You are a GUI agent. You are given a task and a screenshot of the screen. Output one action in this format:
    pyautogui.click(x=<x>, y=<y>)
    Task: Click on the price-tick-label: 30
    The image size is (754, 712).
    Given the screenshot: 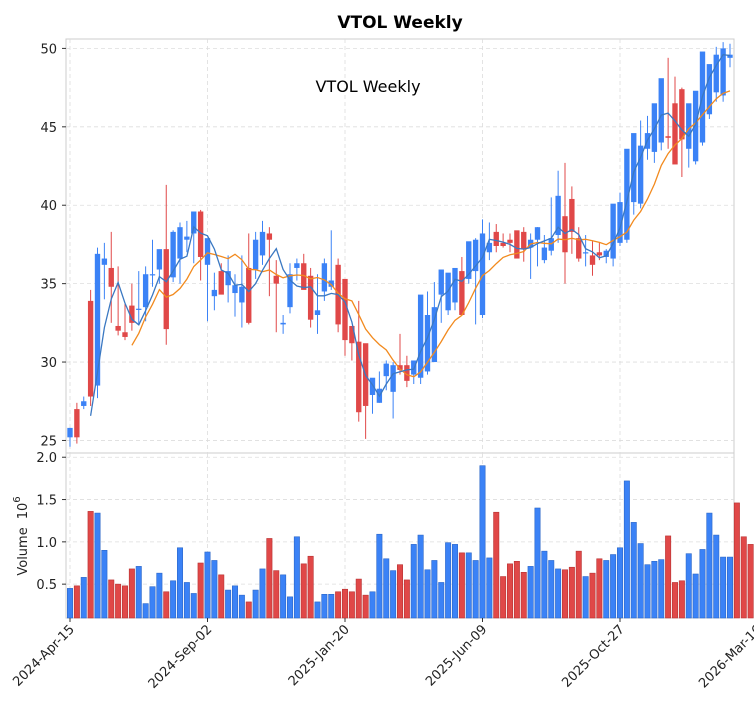 What is the action you would take?
    pyautogui.click(x=48, y=363)
    